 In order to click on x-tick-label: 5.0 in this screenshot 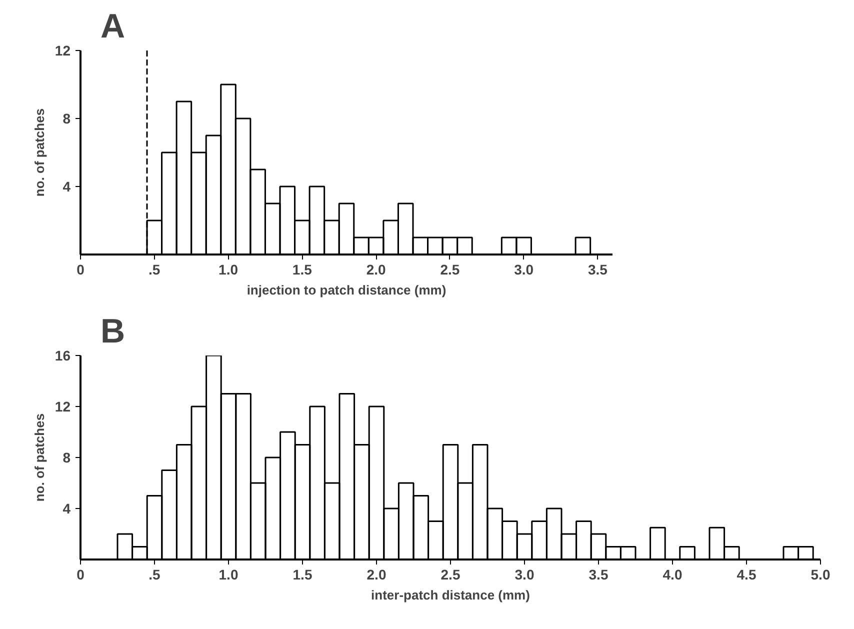, I will do `click(820, 574)`.